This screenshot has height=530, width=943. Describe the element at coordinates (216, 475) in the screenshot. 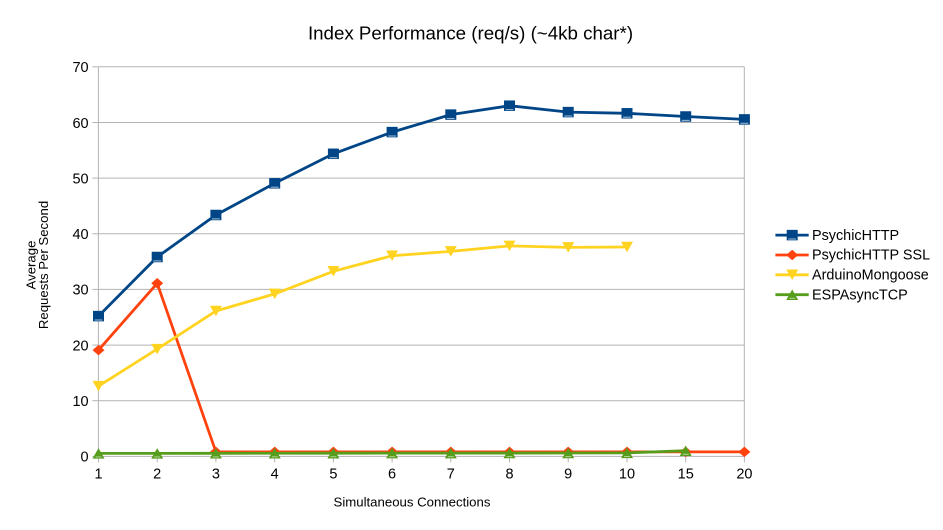

I see `svg-text: 3` at that location.